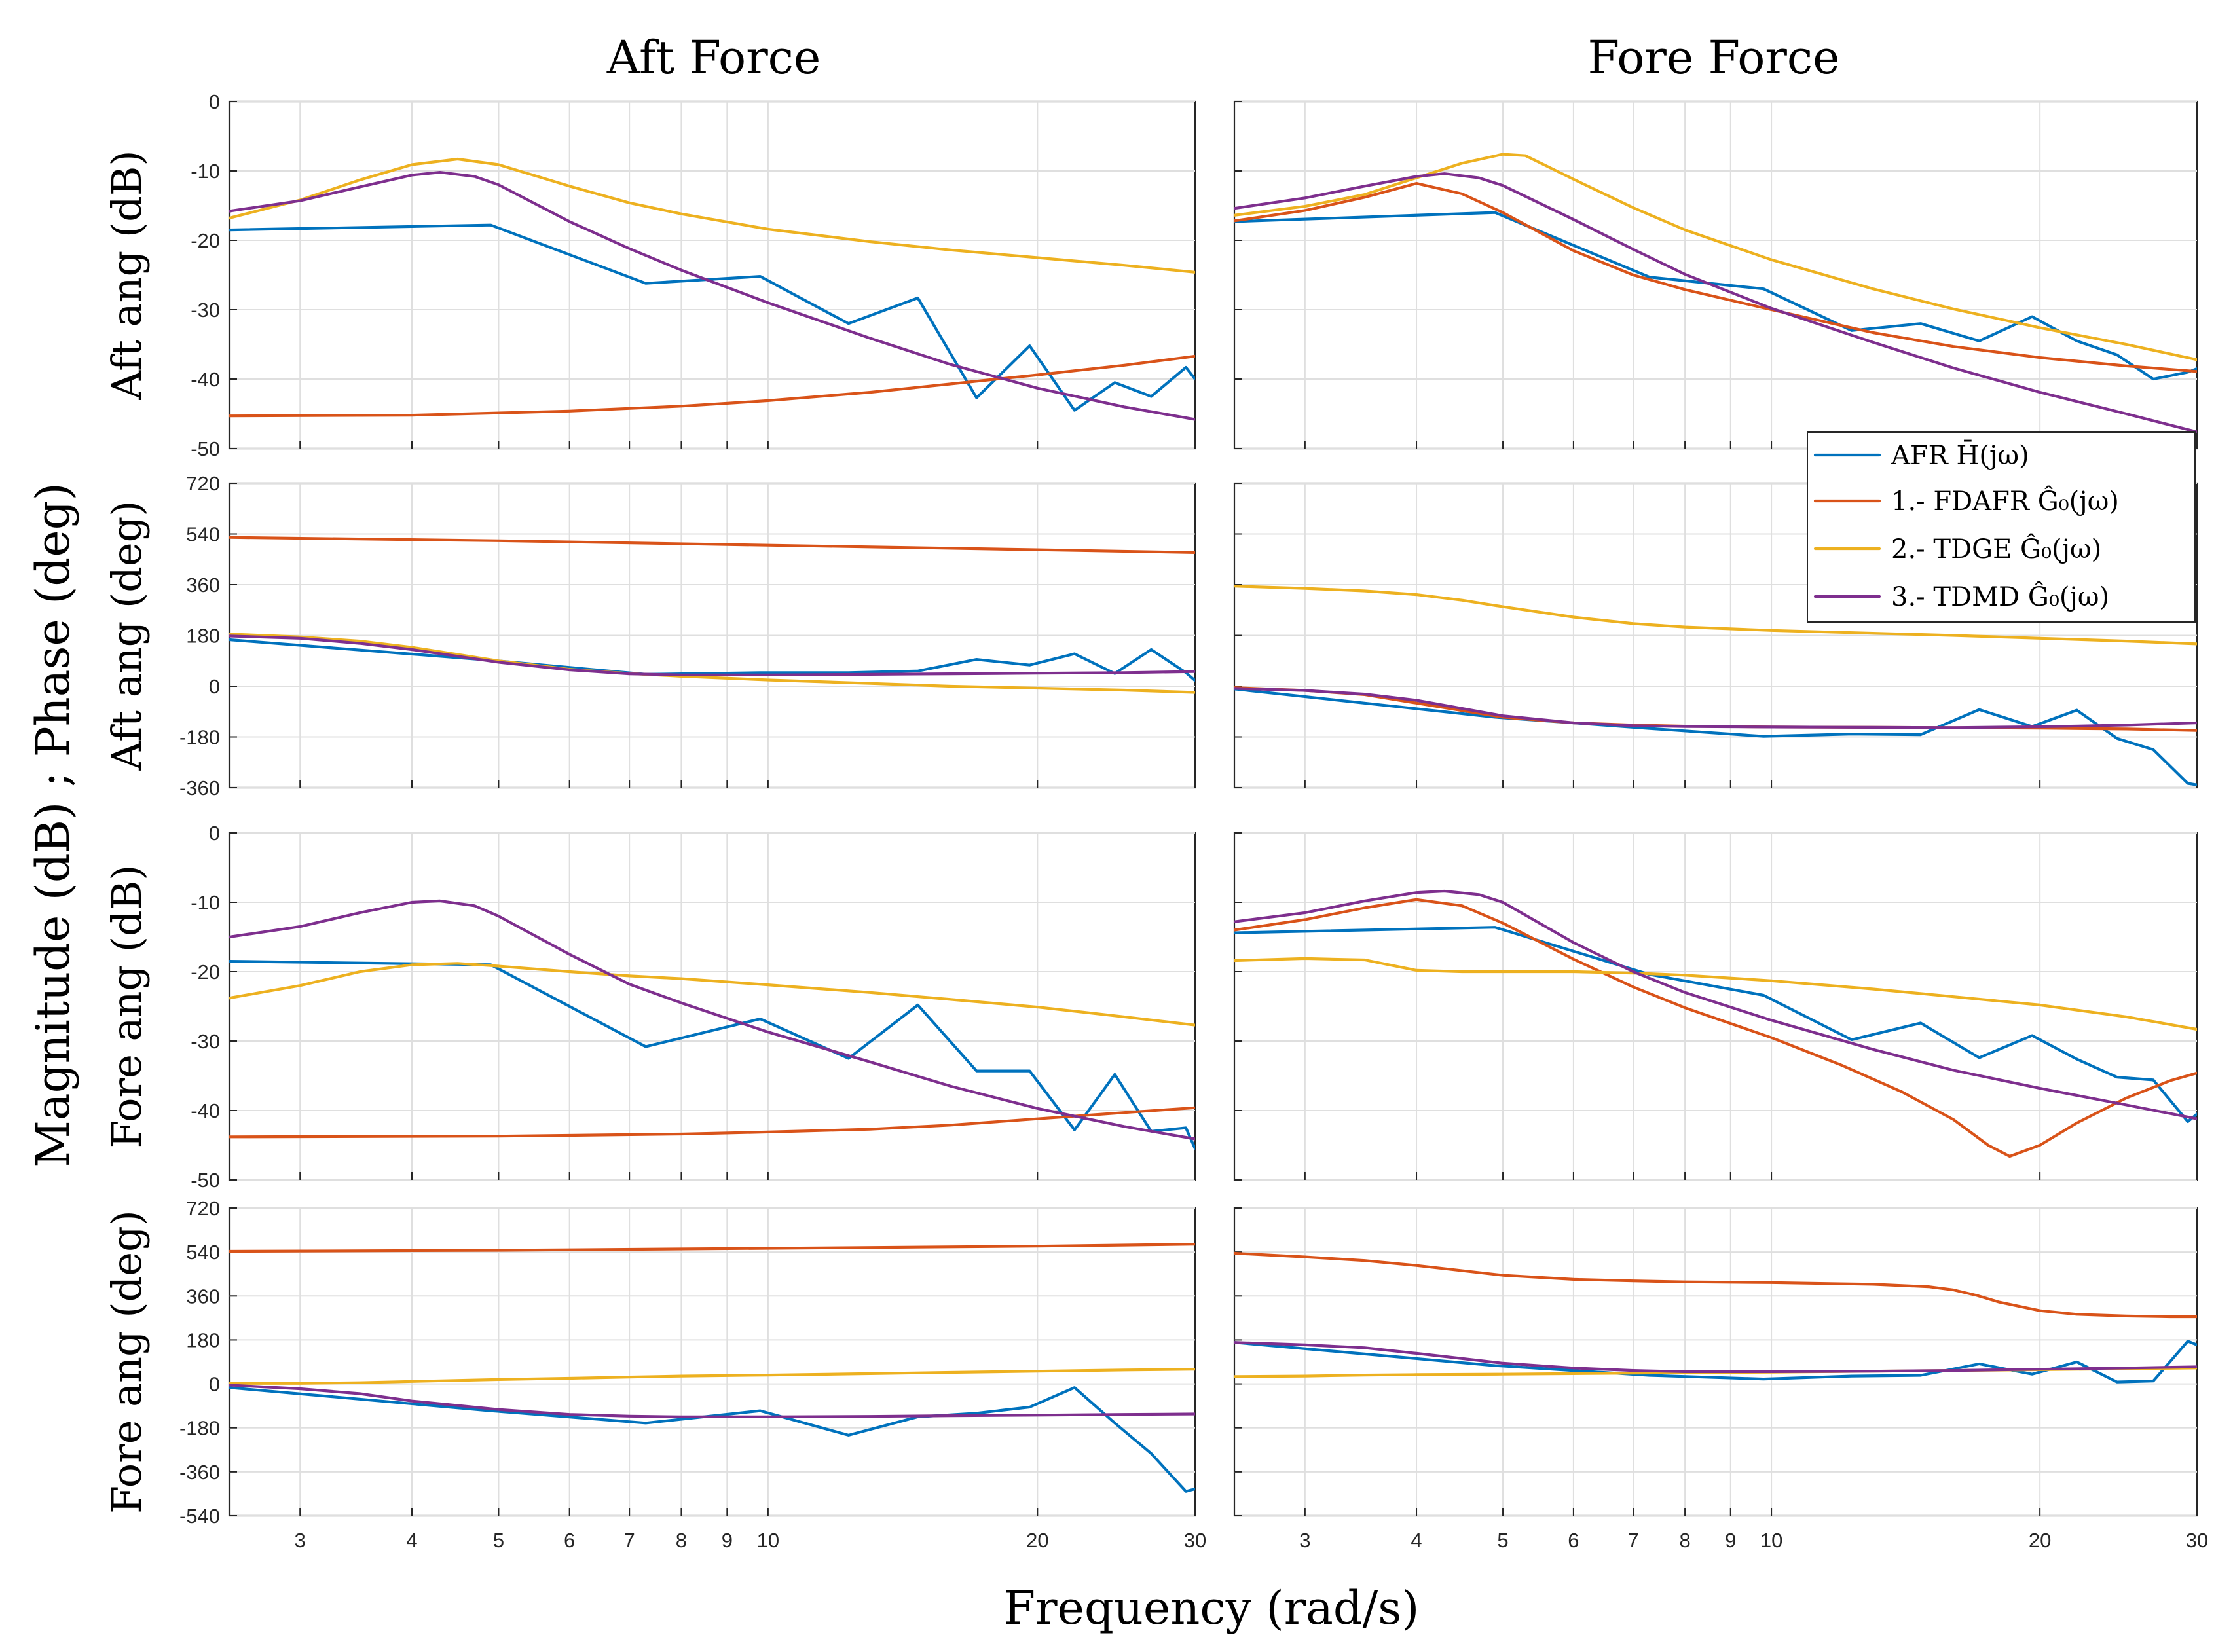 Image resolution: width=2233 pixels, height=1652 pixels. What do you see at coordinates (53, 825) in the screenshot?
I see `figure-ylabel: Magnitude (dB) ; Phase (deg)` at bounding box center [53, 825].